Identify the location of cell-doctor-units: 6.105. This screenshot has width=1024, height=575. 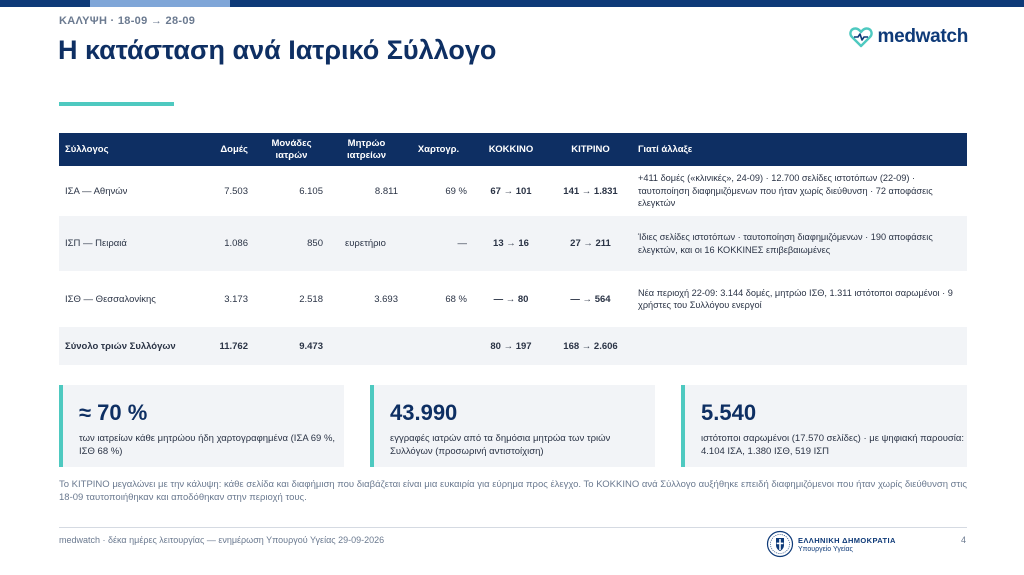
(311, 191).